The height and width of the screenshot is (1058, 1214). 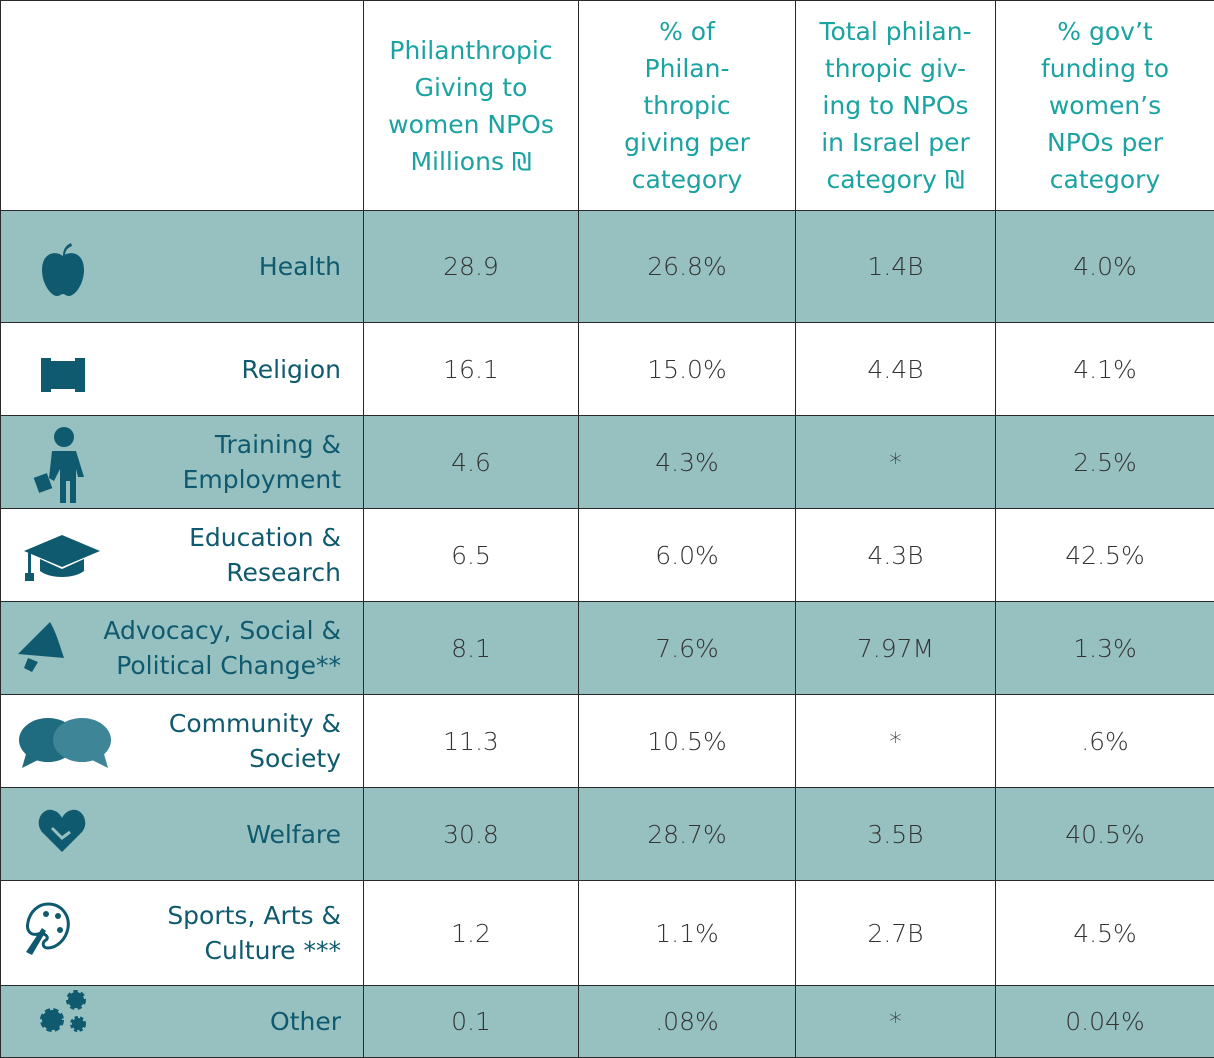 I want to click on value-cell: 1.3%, so click(x=1105, y=648).